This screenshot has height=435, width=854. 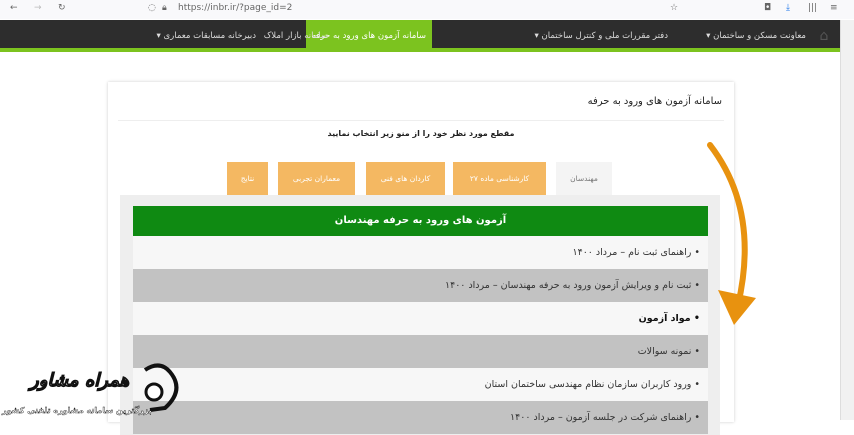 I want to click on url-bar: https://inbr.ir/?page_id=2, so click(x=235, y=8).